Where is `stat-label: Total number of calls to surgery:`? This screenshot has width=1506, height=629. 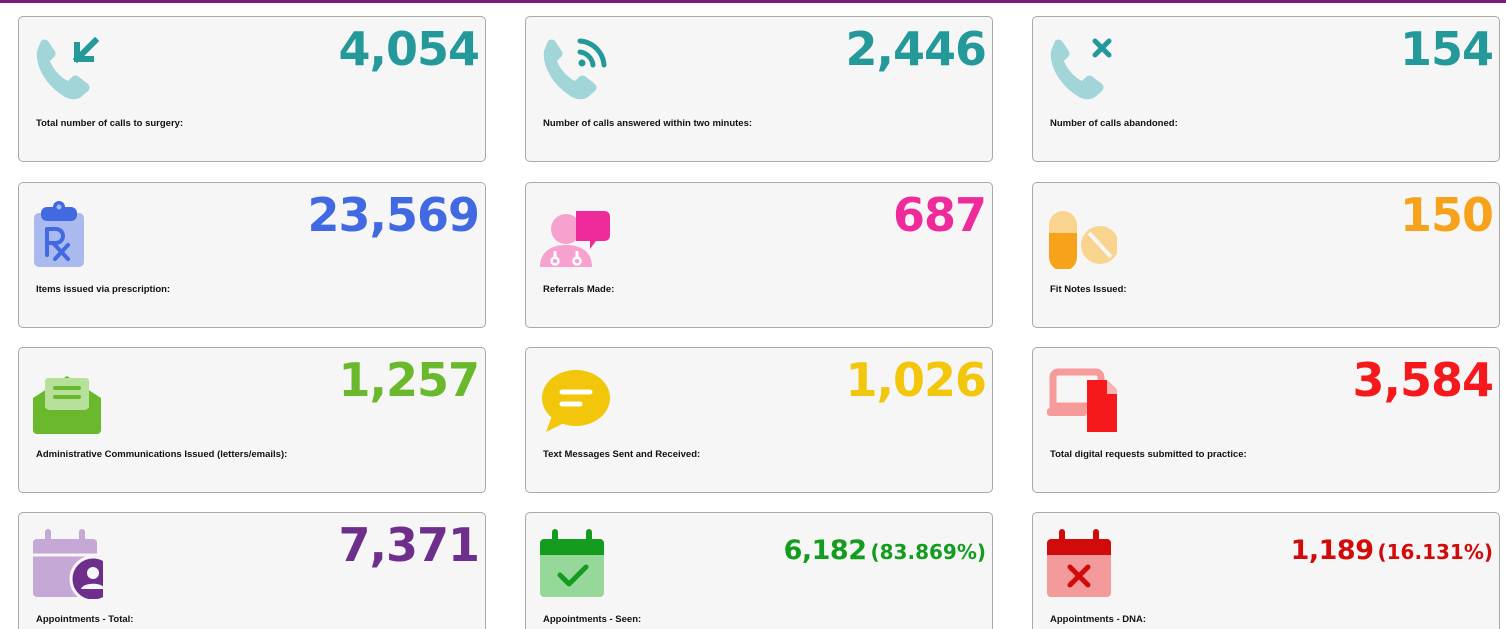
stat-label: Total number of calls to surgery: is located at coordinates (110, 123).